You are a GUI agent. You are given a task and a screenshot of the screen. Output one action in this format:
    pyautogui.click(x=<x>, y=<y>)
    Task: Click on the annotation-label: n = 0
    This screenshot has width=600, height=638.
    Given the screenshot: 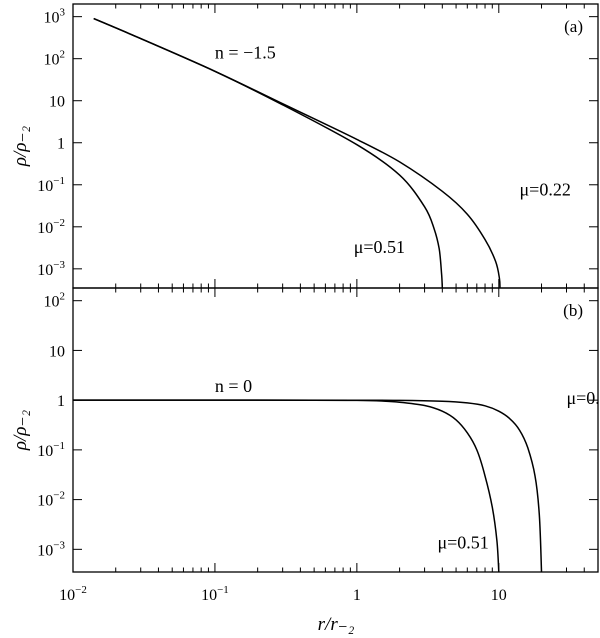 What is the action you would take?
    pyautogui.click(x=233, y=386)
    